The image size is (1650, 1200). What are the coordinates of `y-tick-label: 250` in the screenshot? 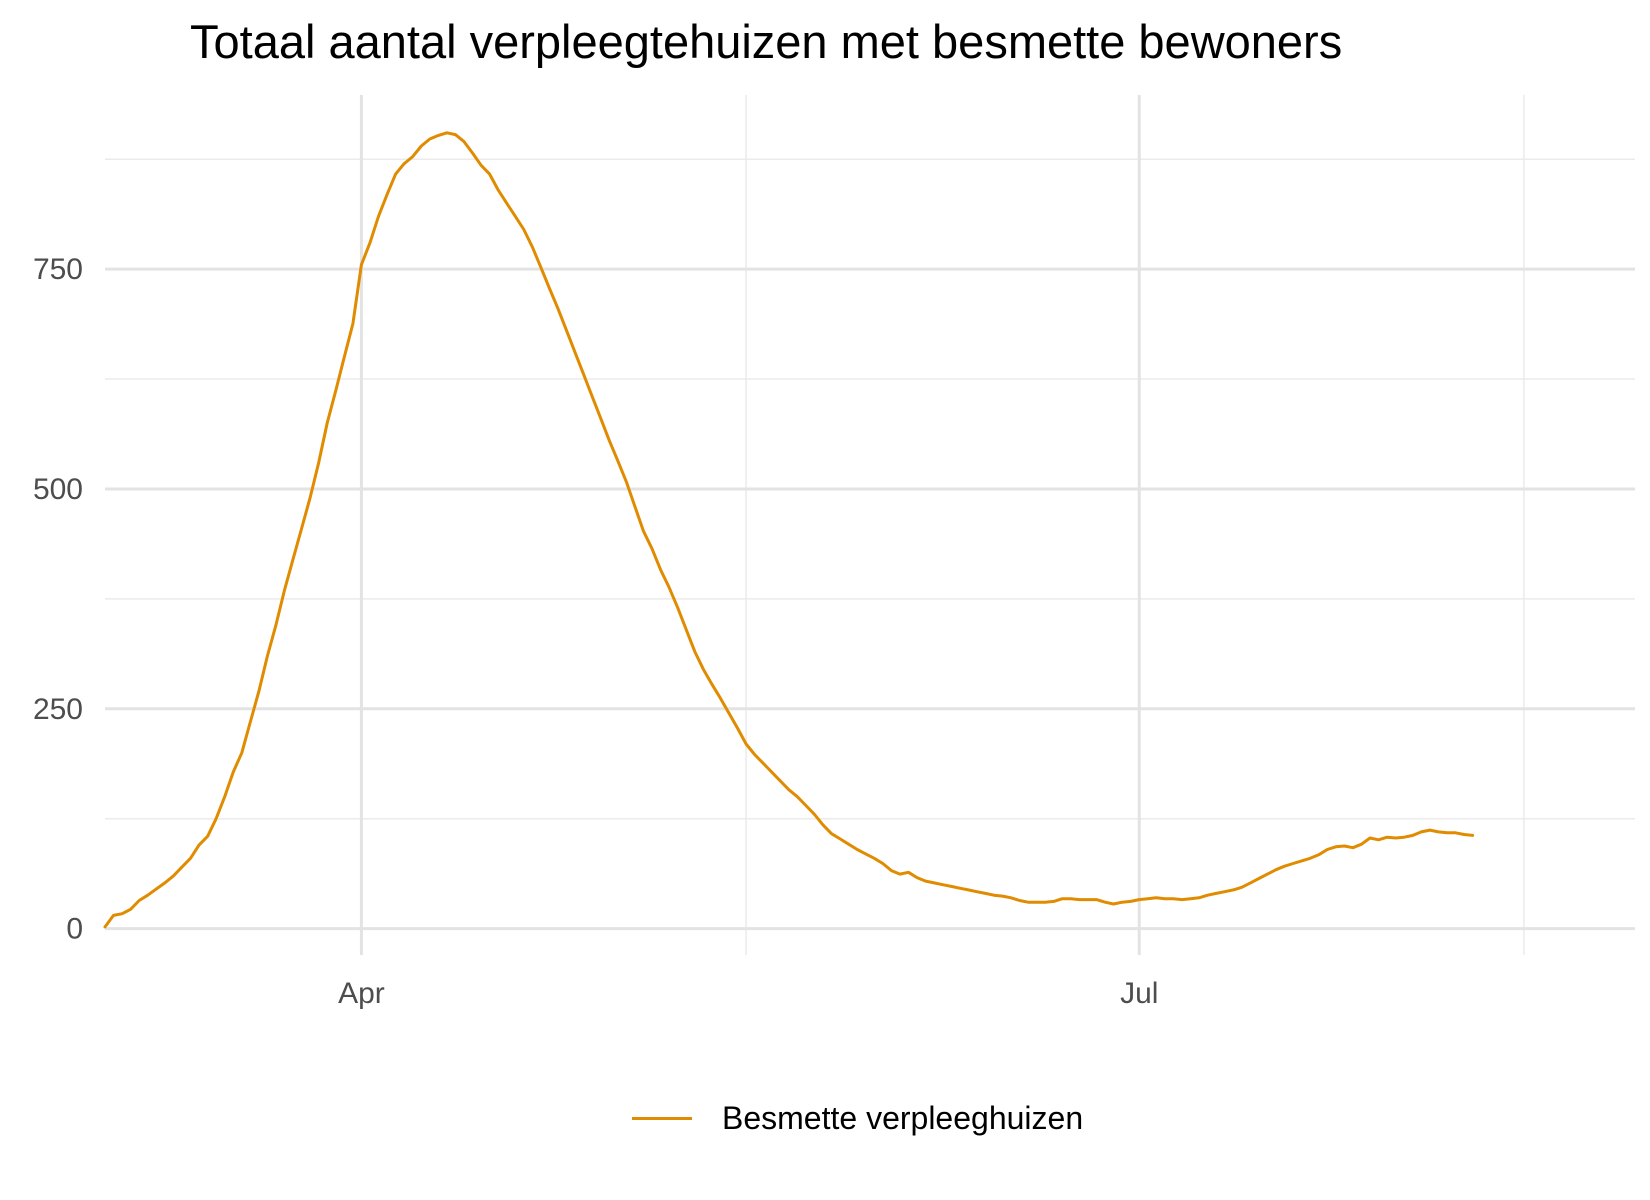 It's located at (58, 709).